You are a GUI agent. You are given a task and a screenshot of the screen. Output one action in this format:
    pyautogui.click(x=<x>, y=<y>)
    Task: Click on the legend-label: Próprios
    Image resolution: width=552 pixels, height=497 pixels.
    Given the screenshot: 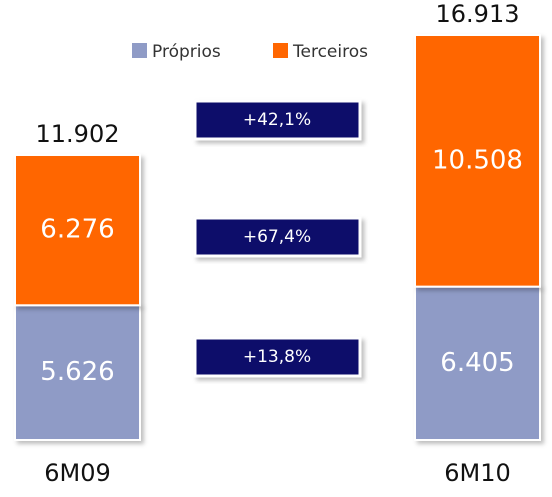 What is the action you would take?
    pyautogui.click(x=186, y=52)
    